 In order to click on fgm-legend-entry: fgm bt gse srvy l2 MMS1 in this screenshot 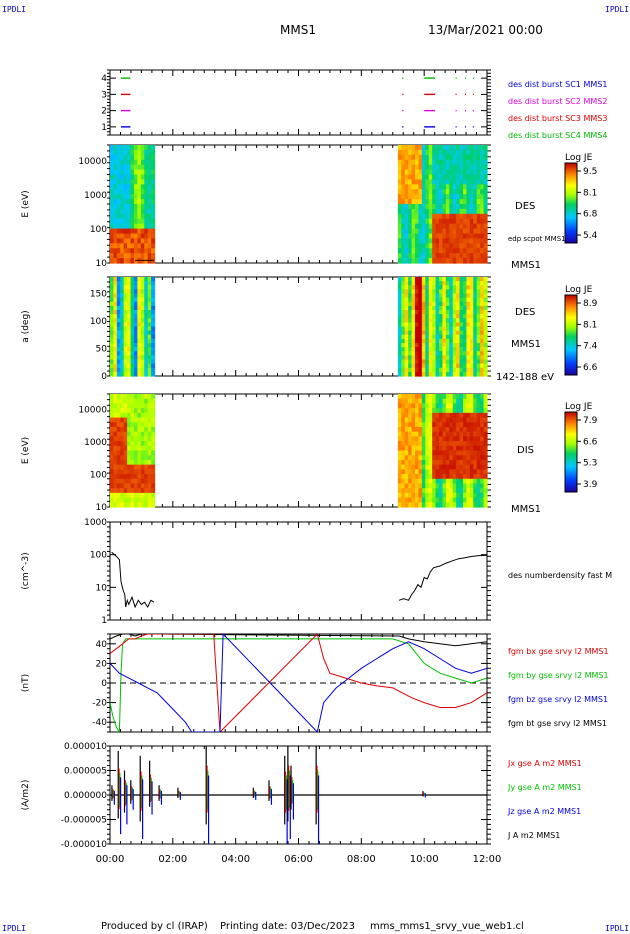, I will do `click(557, 723)`.